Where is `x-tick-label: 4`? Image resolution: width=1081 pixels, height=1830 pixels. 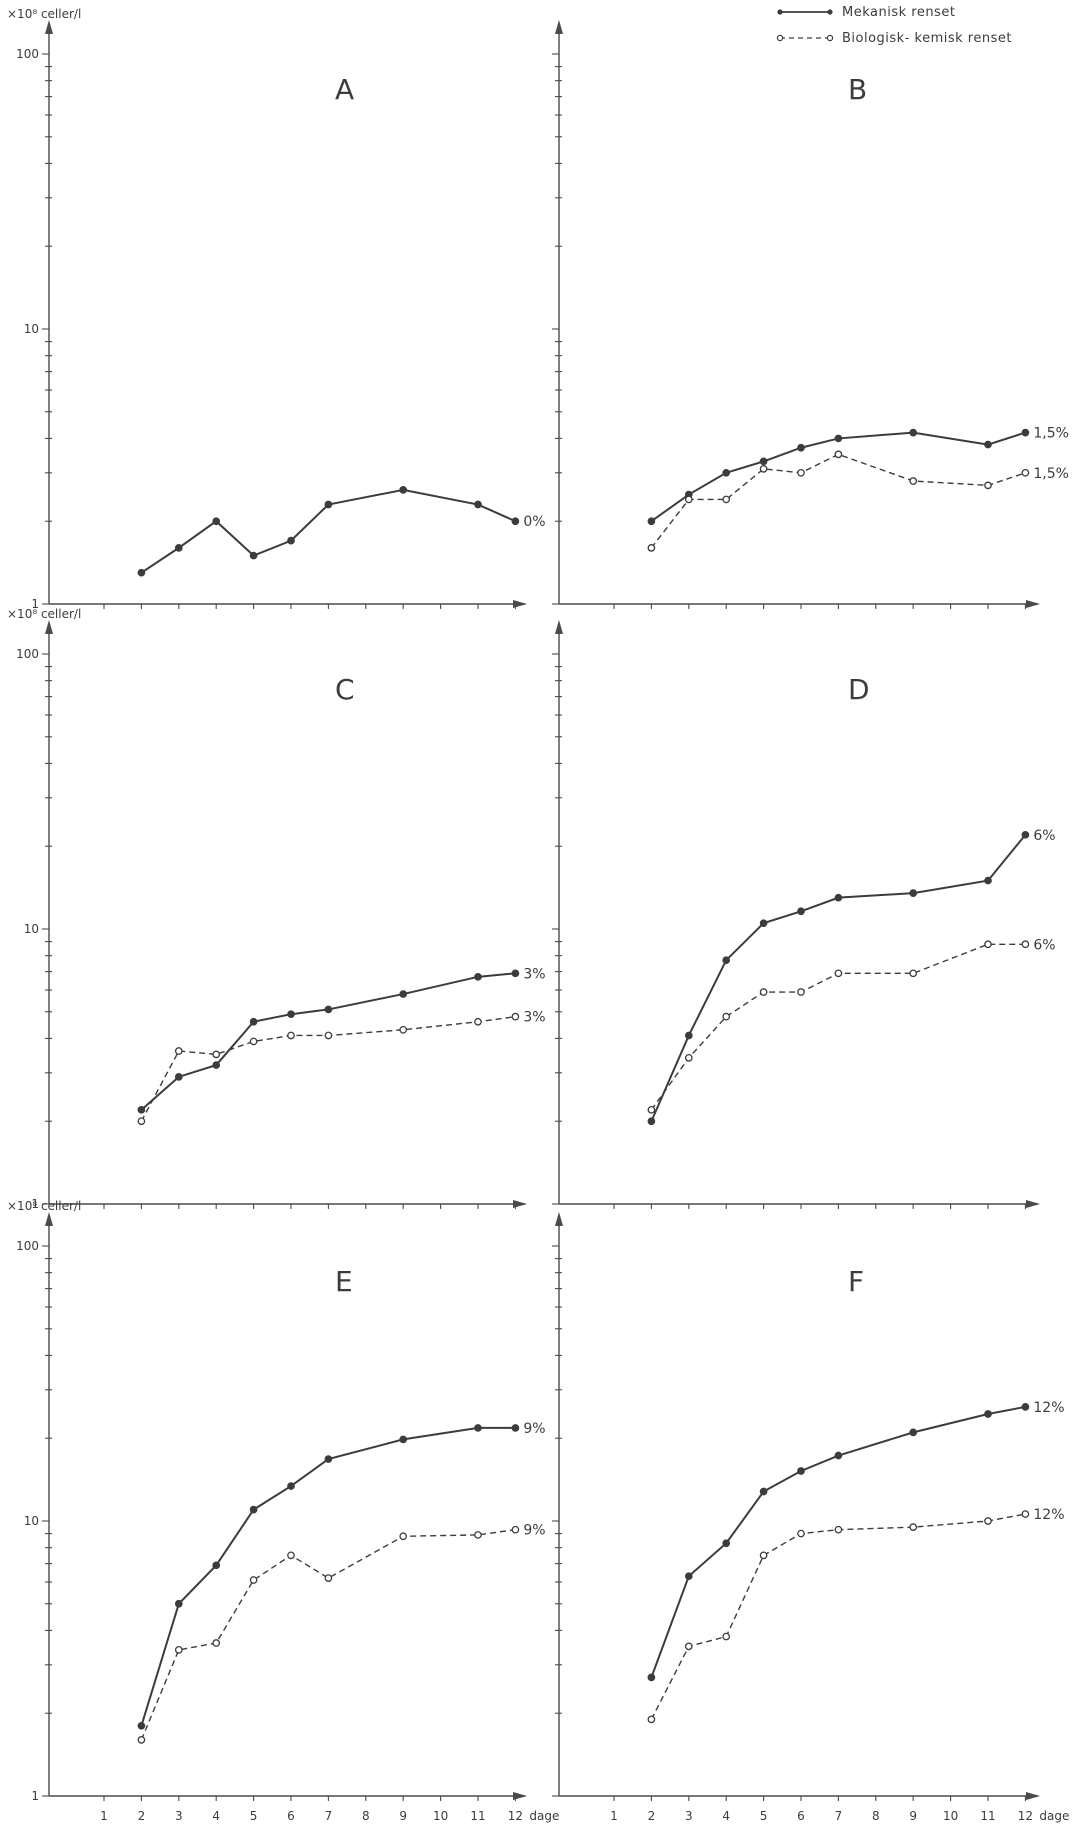 x-tick-label: 4 is located at coordinates (216, 1816).